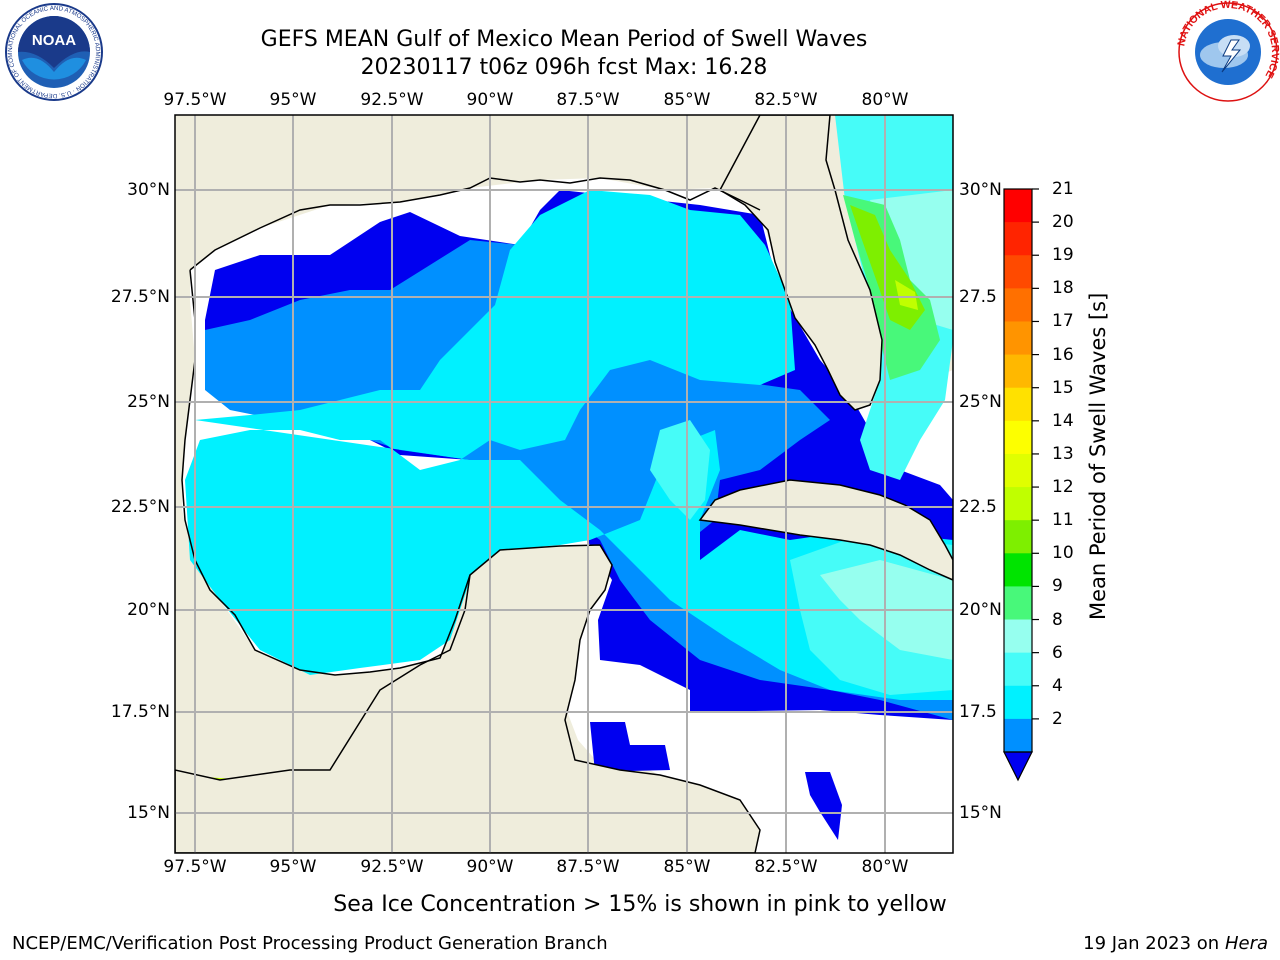 The width and height of the screenshot is (1280, 960). Describe the element at coordinates (906, 295) in the screenshot. I see `swell-lime` at that location.